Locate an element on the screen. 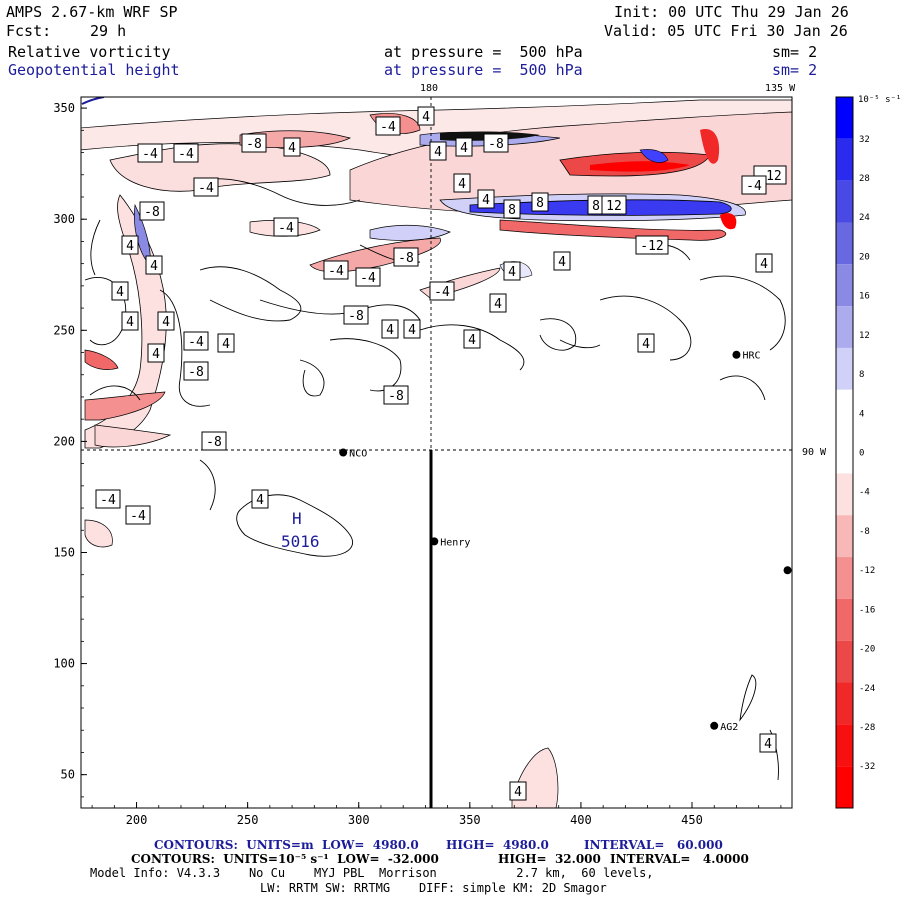 Image resolution: width=900 pixels, height=900 pixels. init-time: Init: 00 UTC Thu 29 Jan 26 is located at coordinates (731, 12).